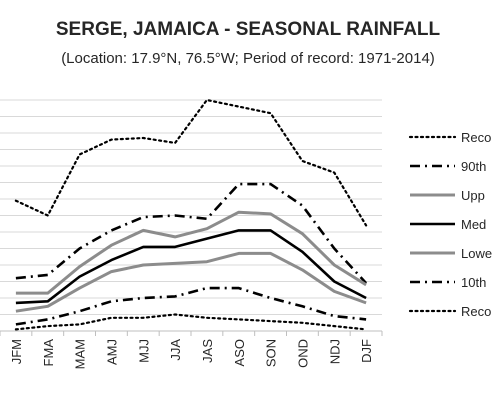 The height and width of the screenshot is (400, 495). I want to click on x-axis: JFM FMA MAM AMJ MJJ JJA JAS ASO SON OND NDJ DJF, so click(191, 349).